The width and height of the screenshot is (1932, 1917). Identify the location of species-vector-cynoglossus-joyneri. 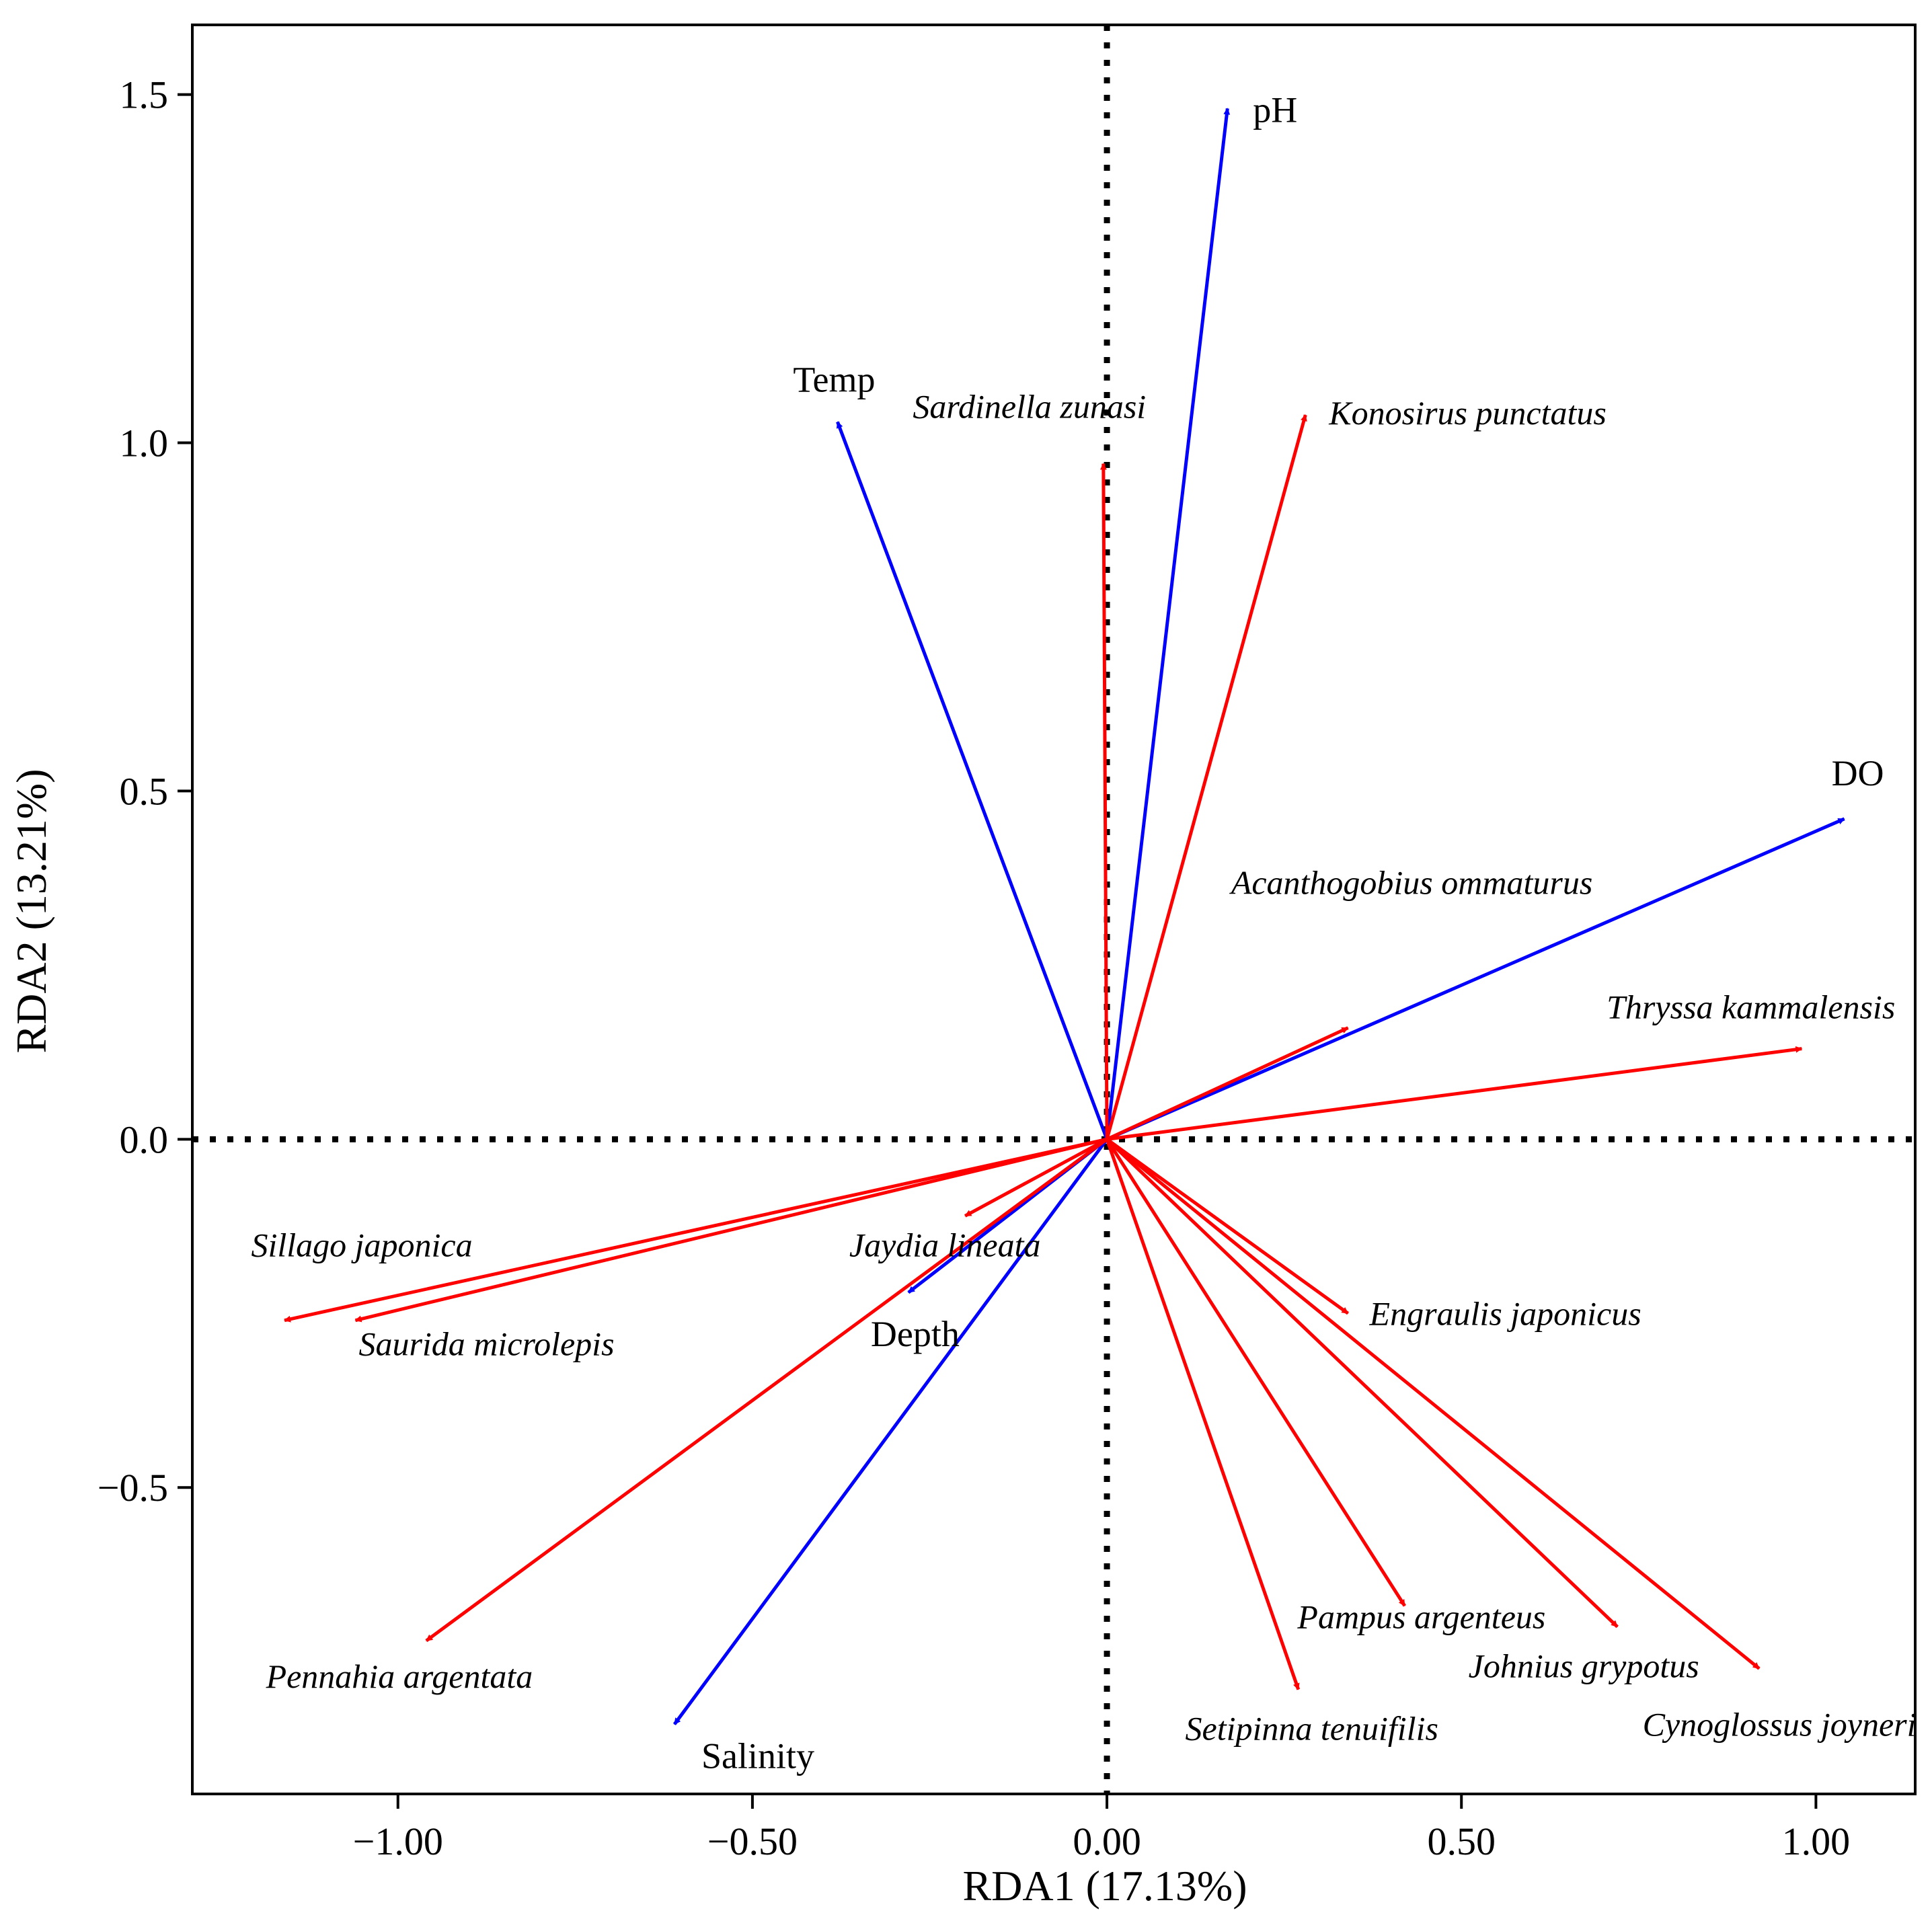
(1433, 1404).